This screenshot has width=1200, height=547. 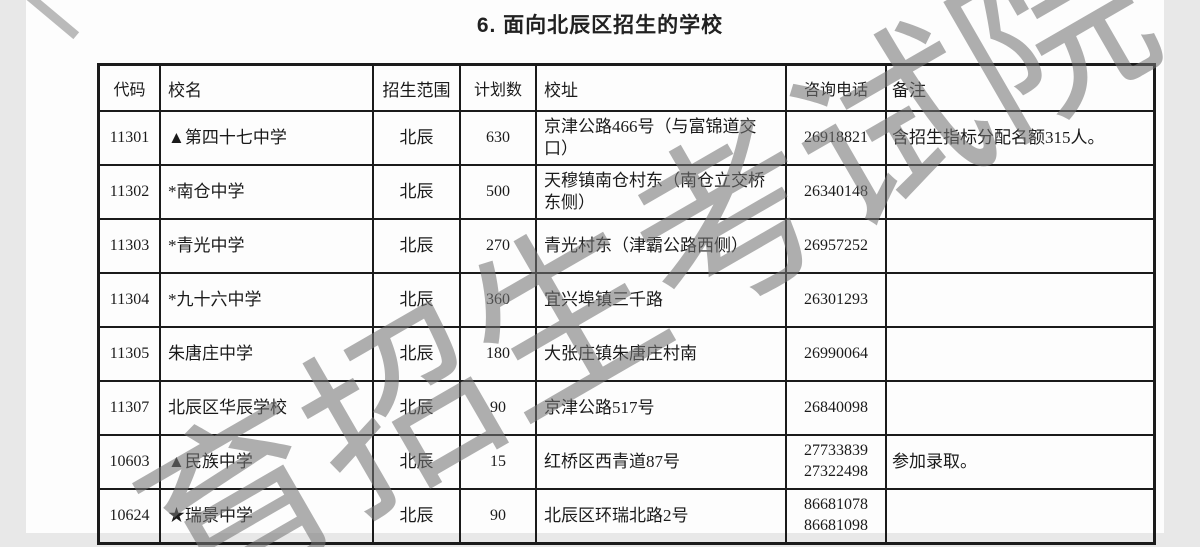 I want to click on cell-phone: 26340148, so click(x=836, y=192).